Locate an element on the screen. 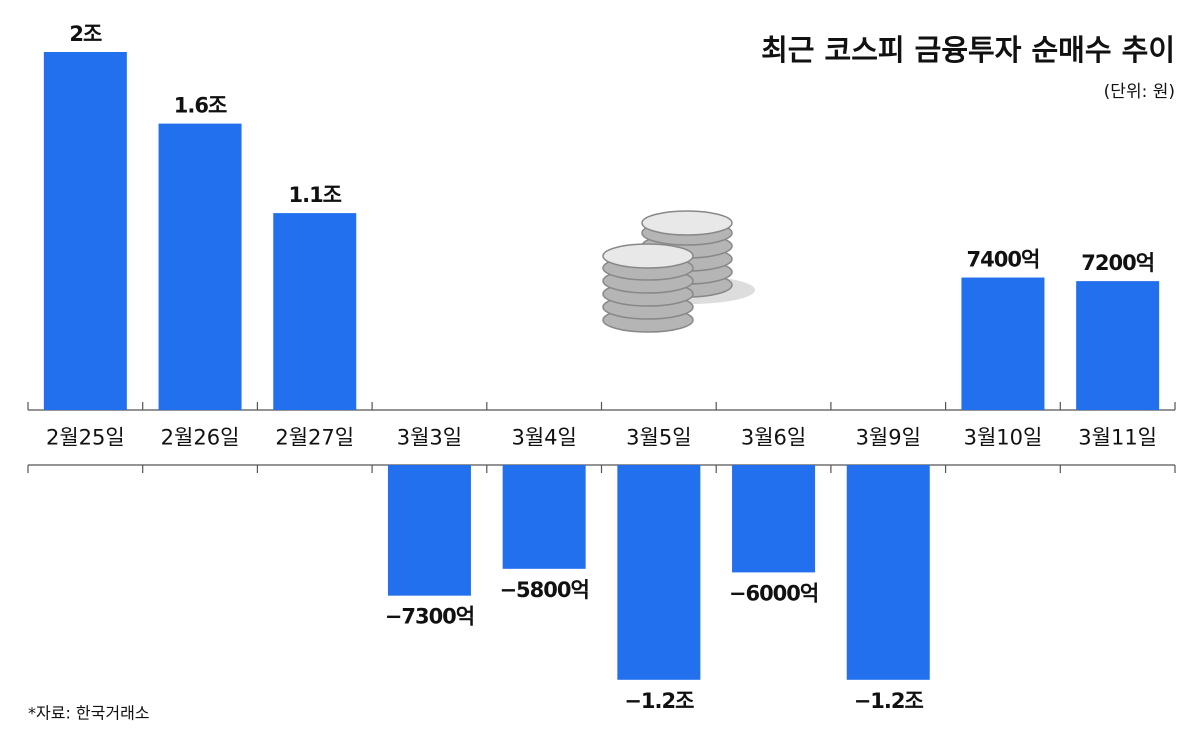 This screenshot has width=1200, height=752. x-tick-label: 2월26일 is located at coordinates (200, 438).